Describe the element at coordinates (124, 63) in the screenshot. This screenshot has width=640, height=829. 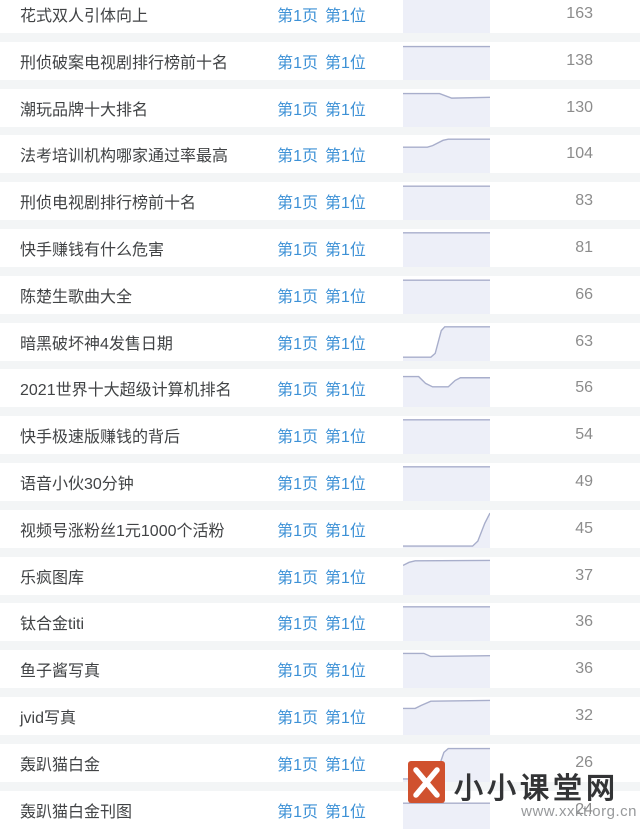
I see `keyword-label: 刑侦破案电视剧排行榜前十名` at that location.